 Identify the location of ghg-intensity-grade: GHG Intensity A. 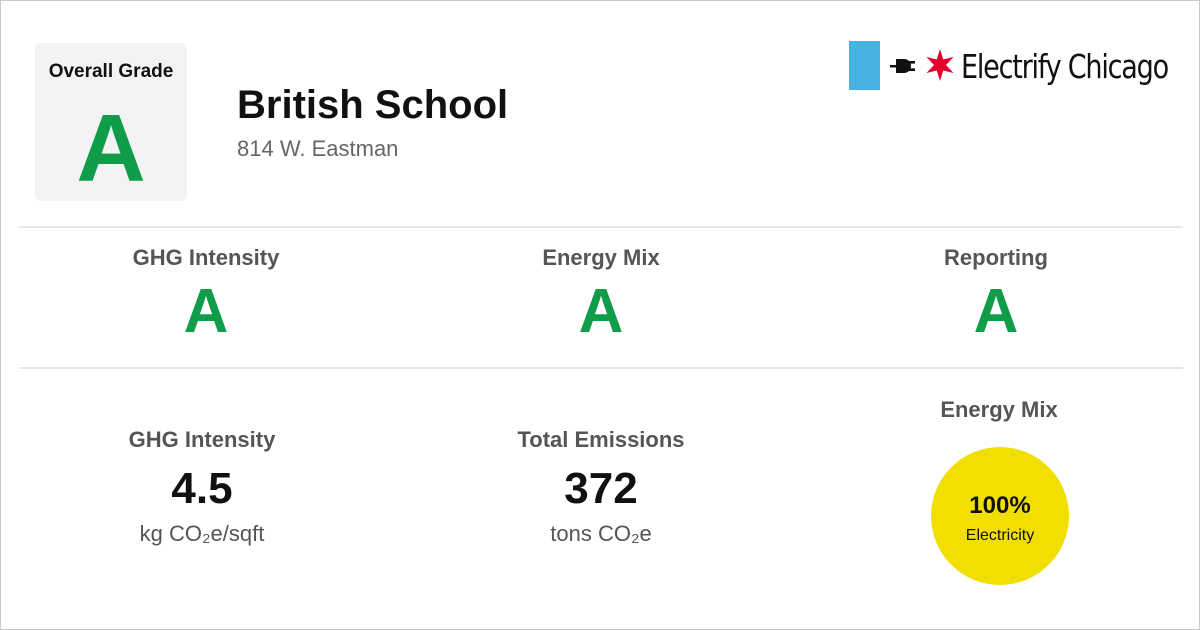
(206, 294).